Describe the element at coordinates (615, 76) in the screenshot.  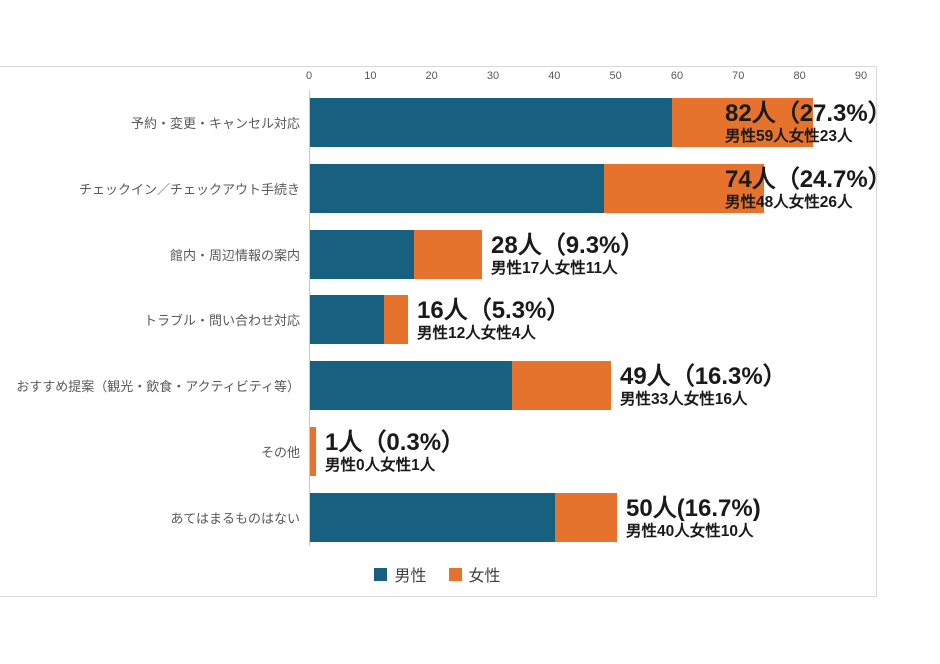
I see `x-axis-tick-label: 50` at that location.